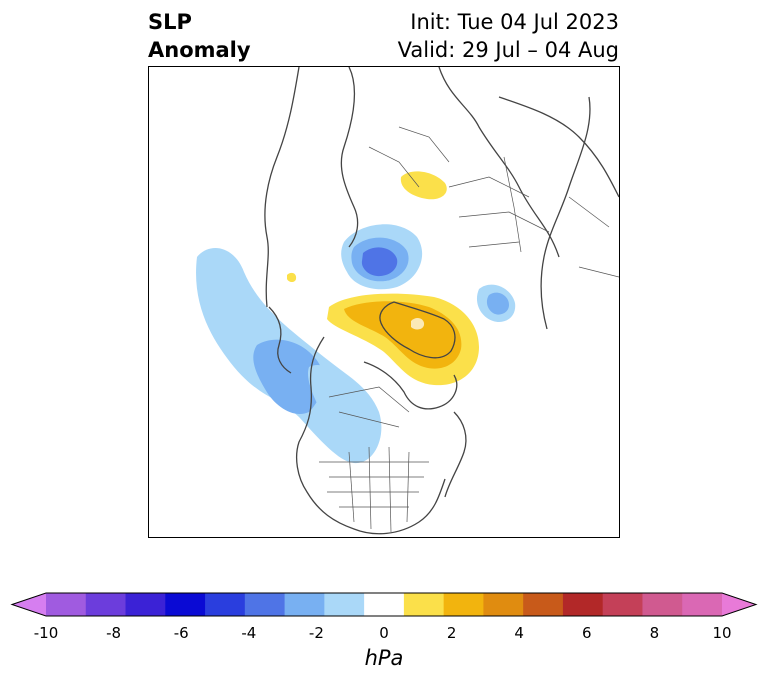 The height and width of the screenshot is (684, 768). I want to click on colorbar-tick-label: 6, so click(587, 633).